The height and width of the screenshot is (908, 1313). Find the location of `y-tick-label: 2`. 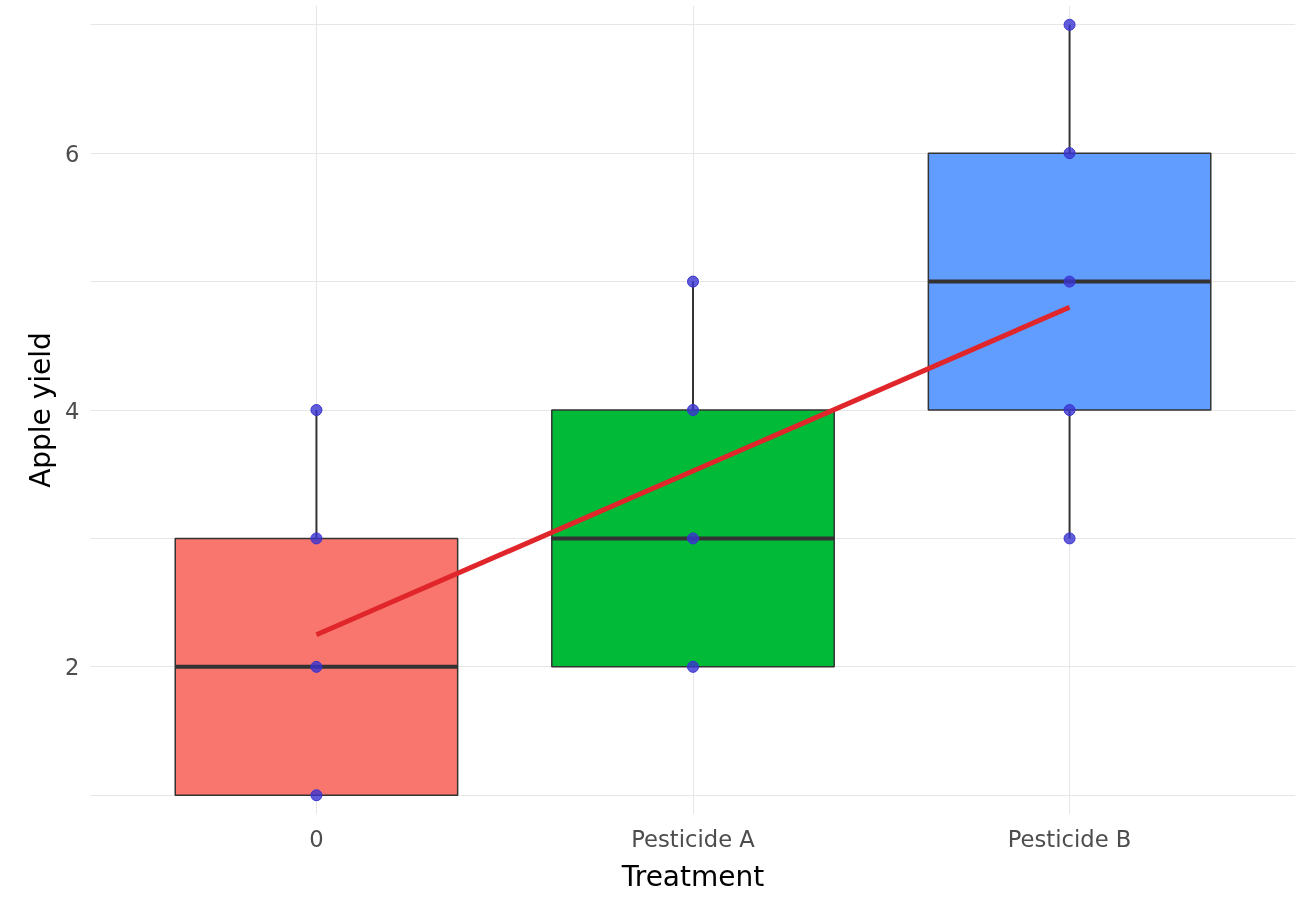

y-tick-label: 2 is located at coordinates (72, 667).